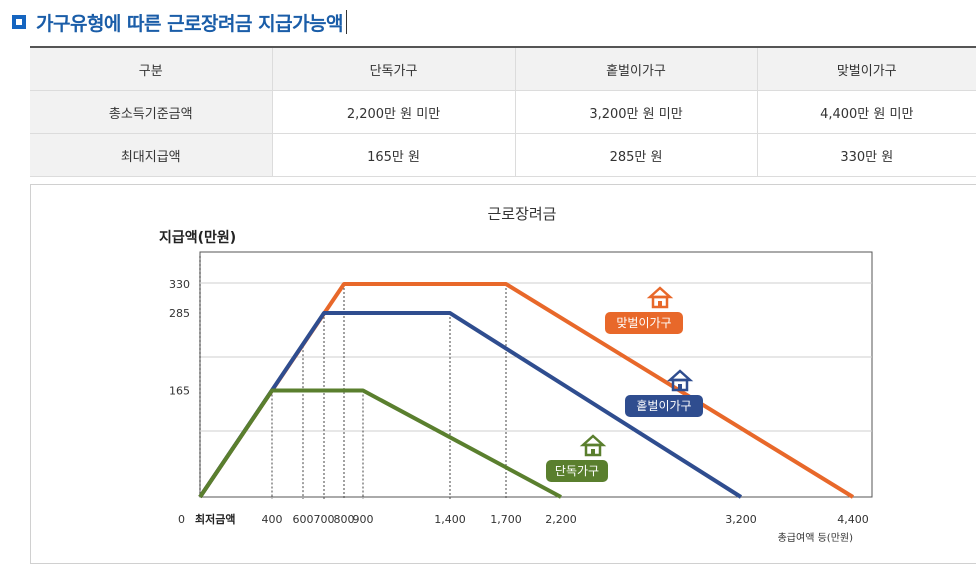  What do you see at coordinates (635, 68) in the screenshot?
I see `table-header-cell: 홑벌이가구` at bounding box center [635, 68].